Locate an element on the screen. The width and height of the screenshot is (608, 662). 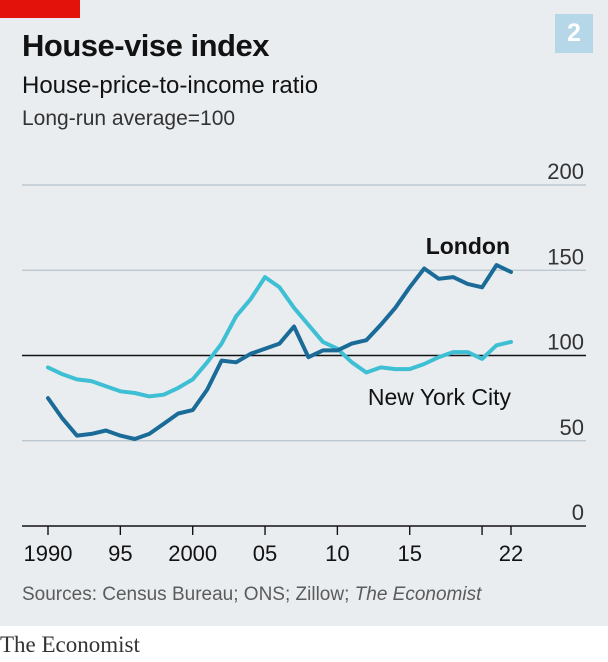
x-tick-label-2005: 05 is located at coordinates (265, 553).